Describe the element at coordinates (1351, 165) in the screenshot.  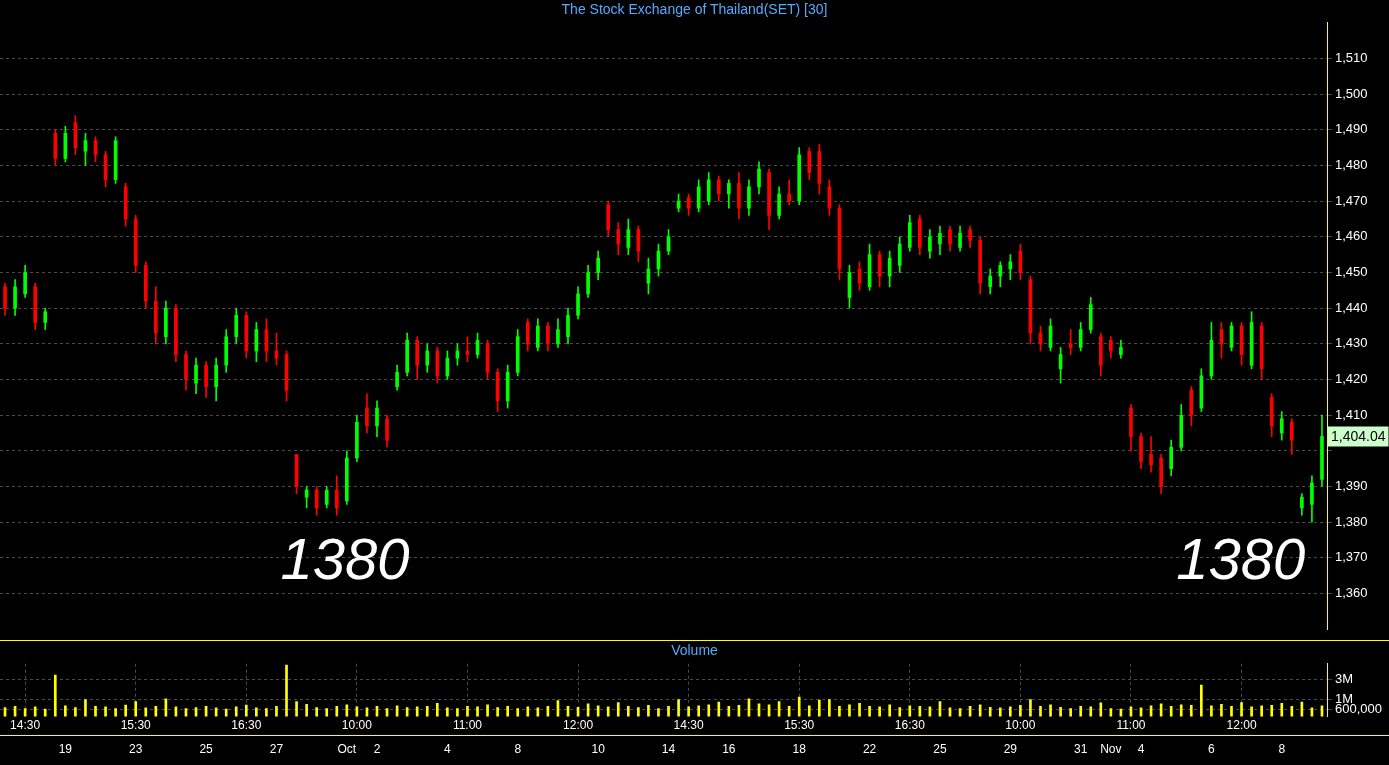
I see `y-tick-label: 1,480` at that location.